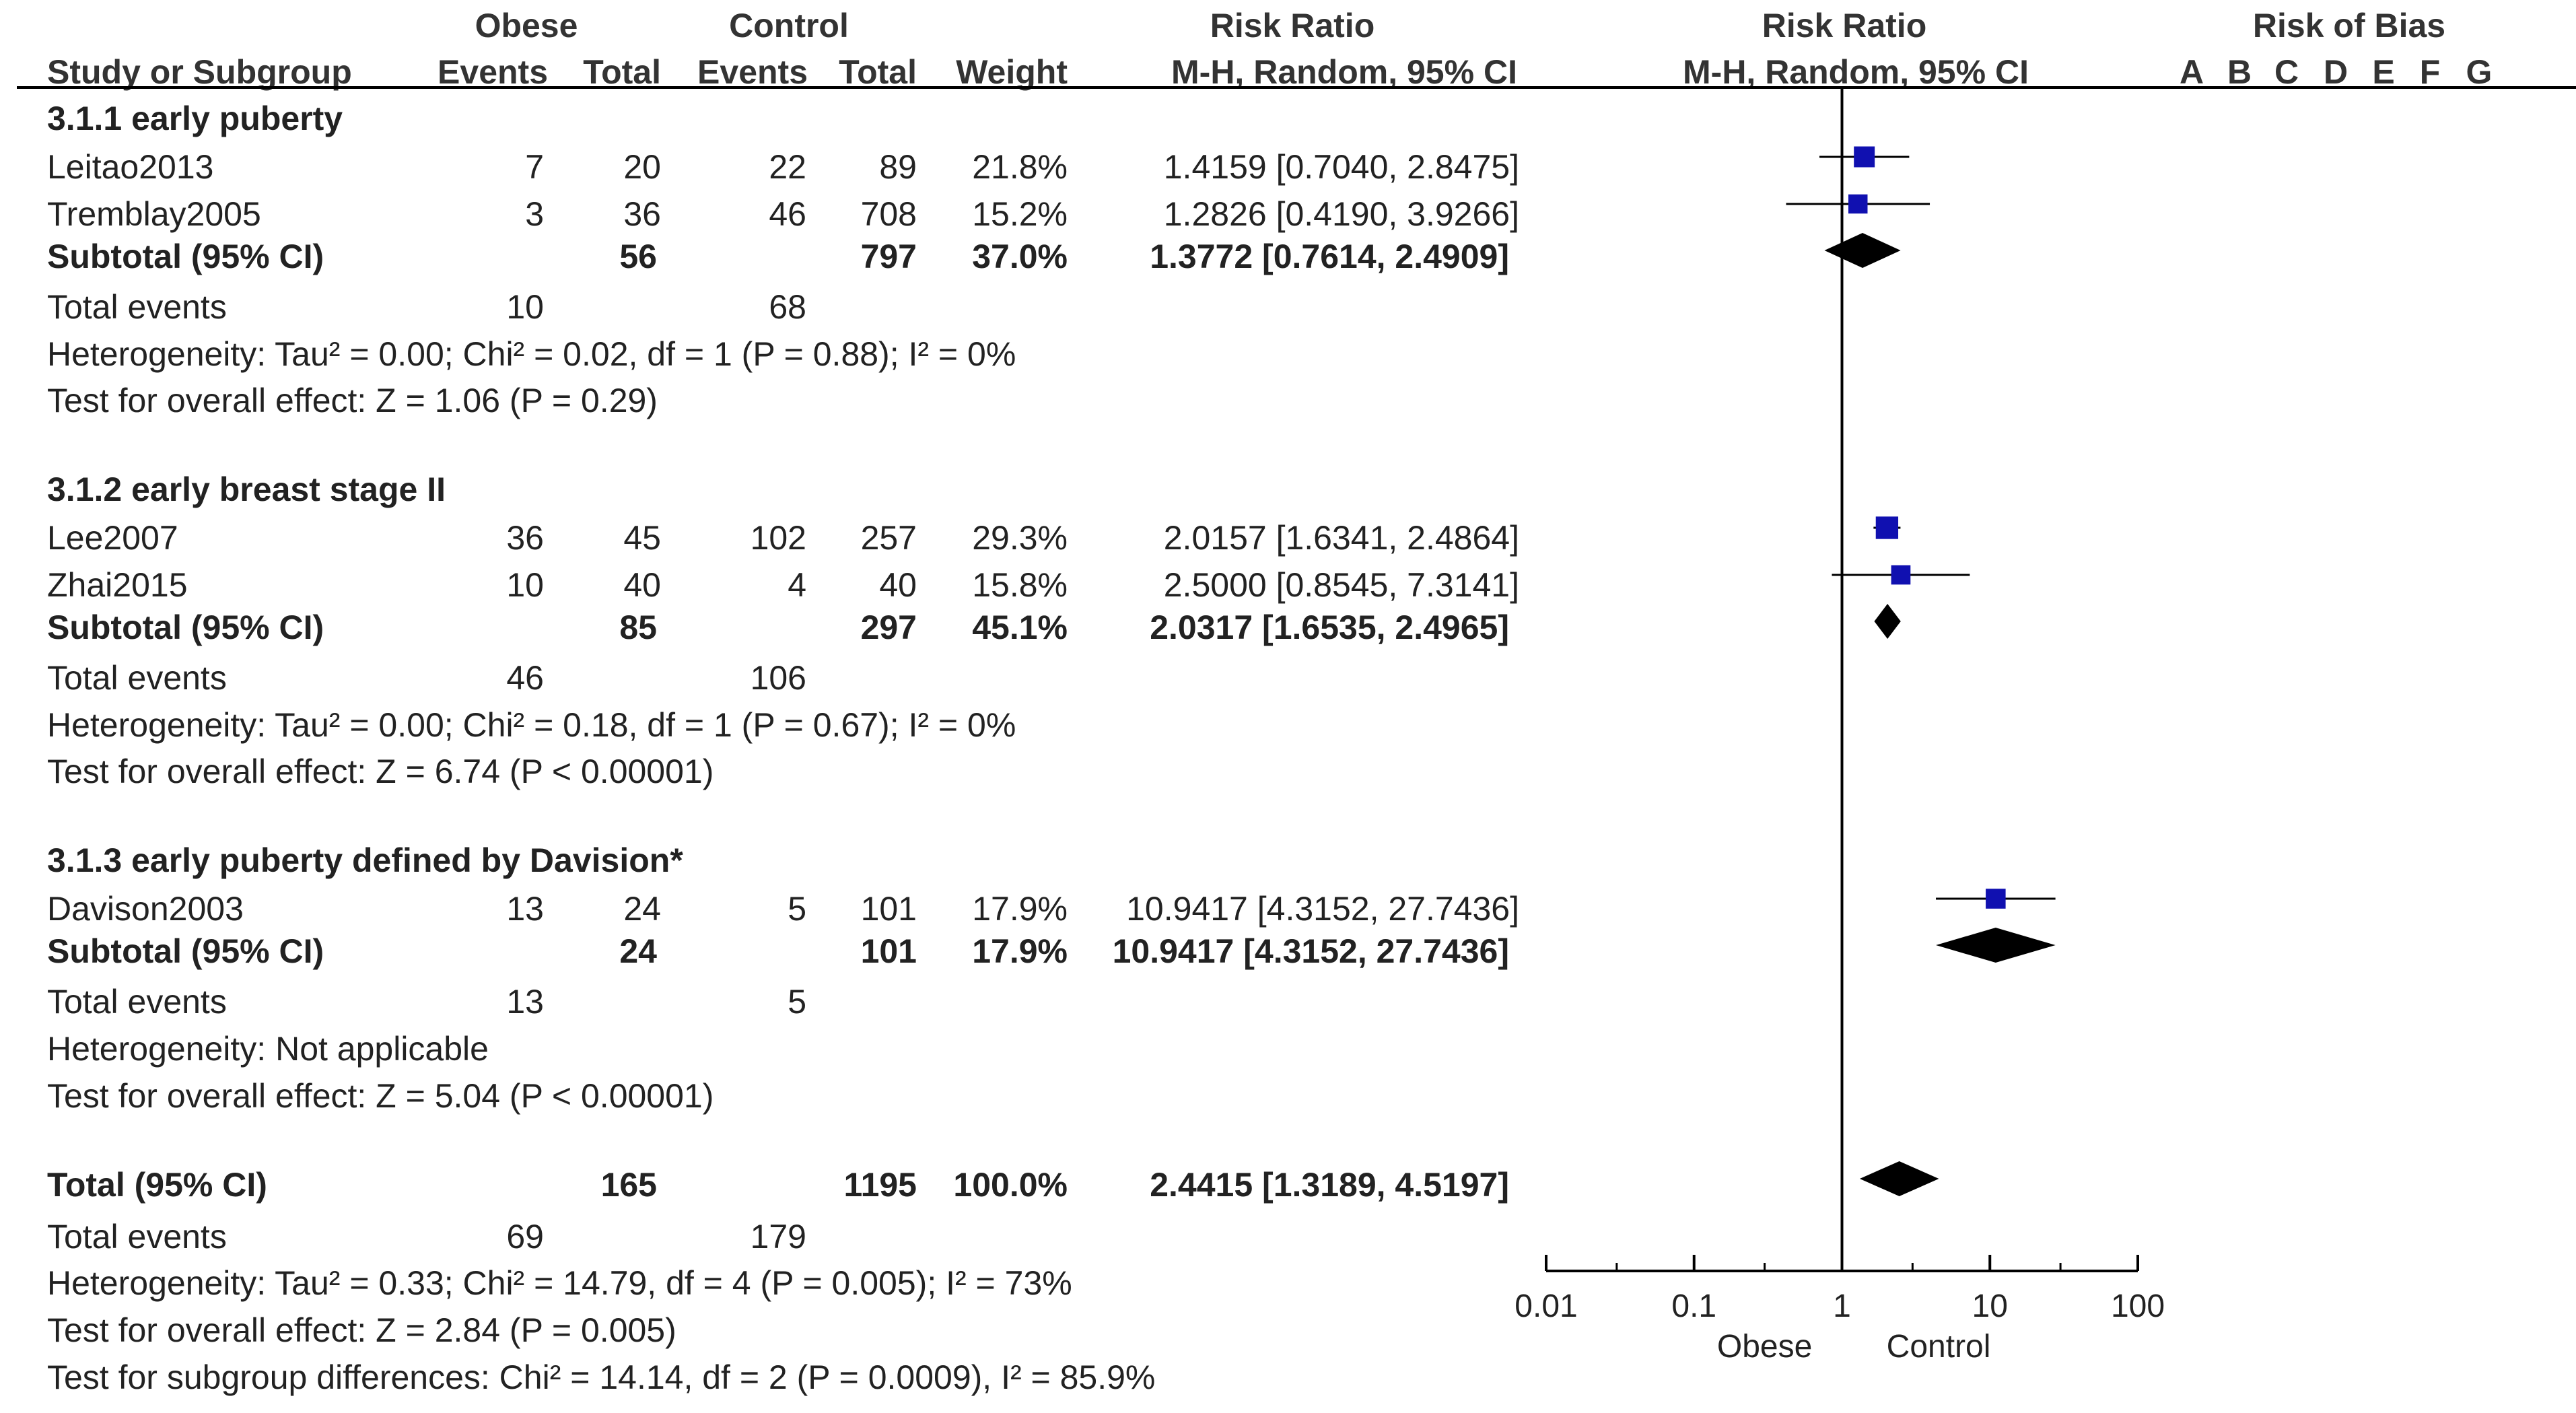 The height and width of the screenshot is (1413, 2576). I want to click on study-name: Leitao2013, so click(130, 167).